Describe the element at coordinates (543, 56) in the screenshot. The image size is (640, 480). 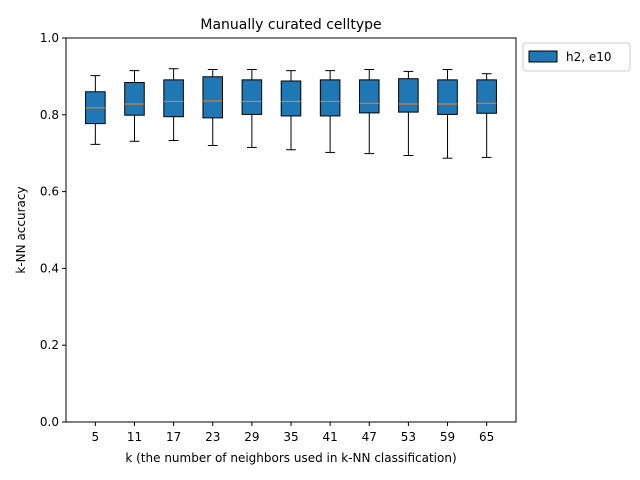
I see `legend-swatch` at that location.